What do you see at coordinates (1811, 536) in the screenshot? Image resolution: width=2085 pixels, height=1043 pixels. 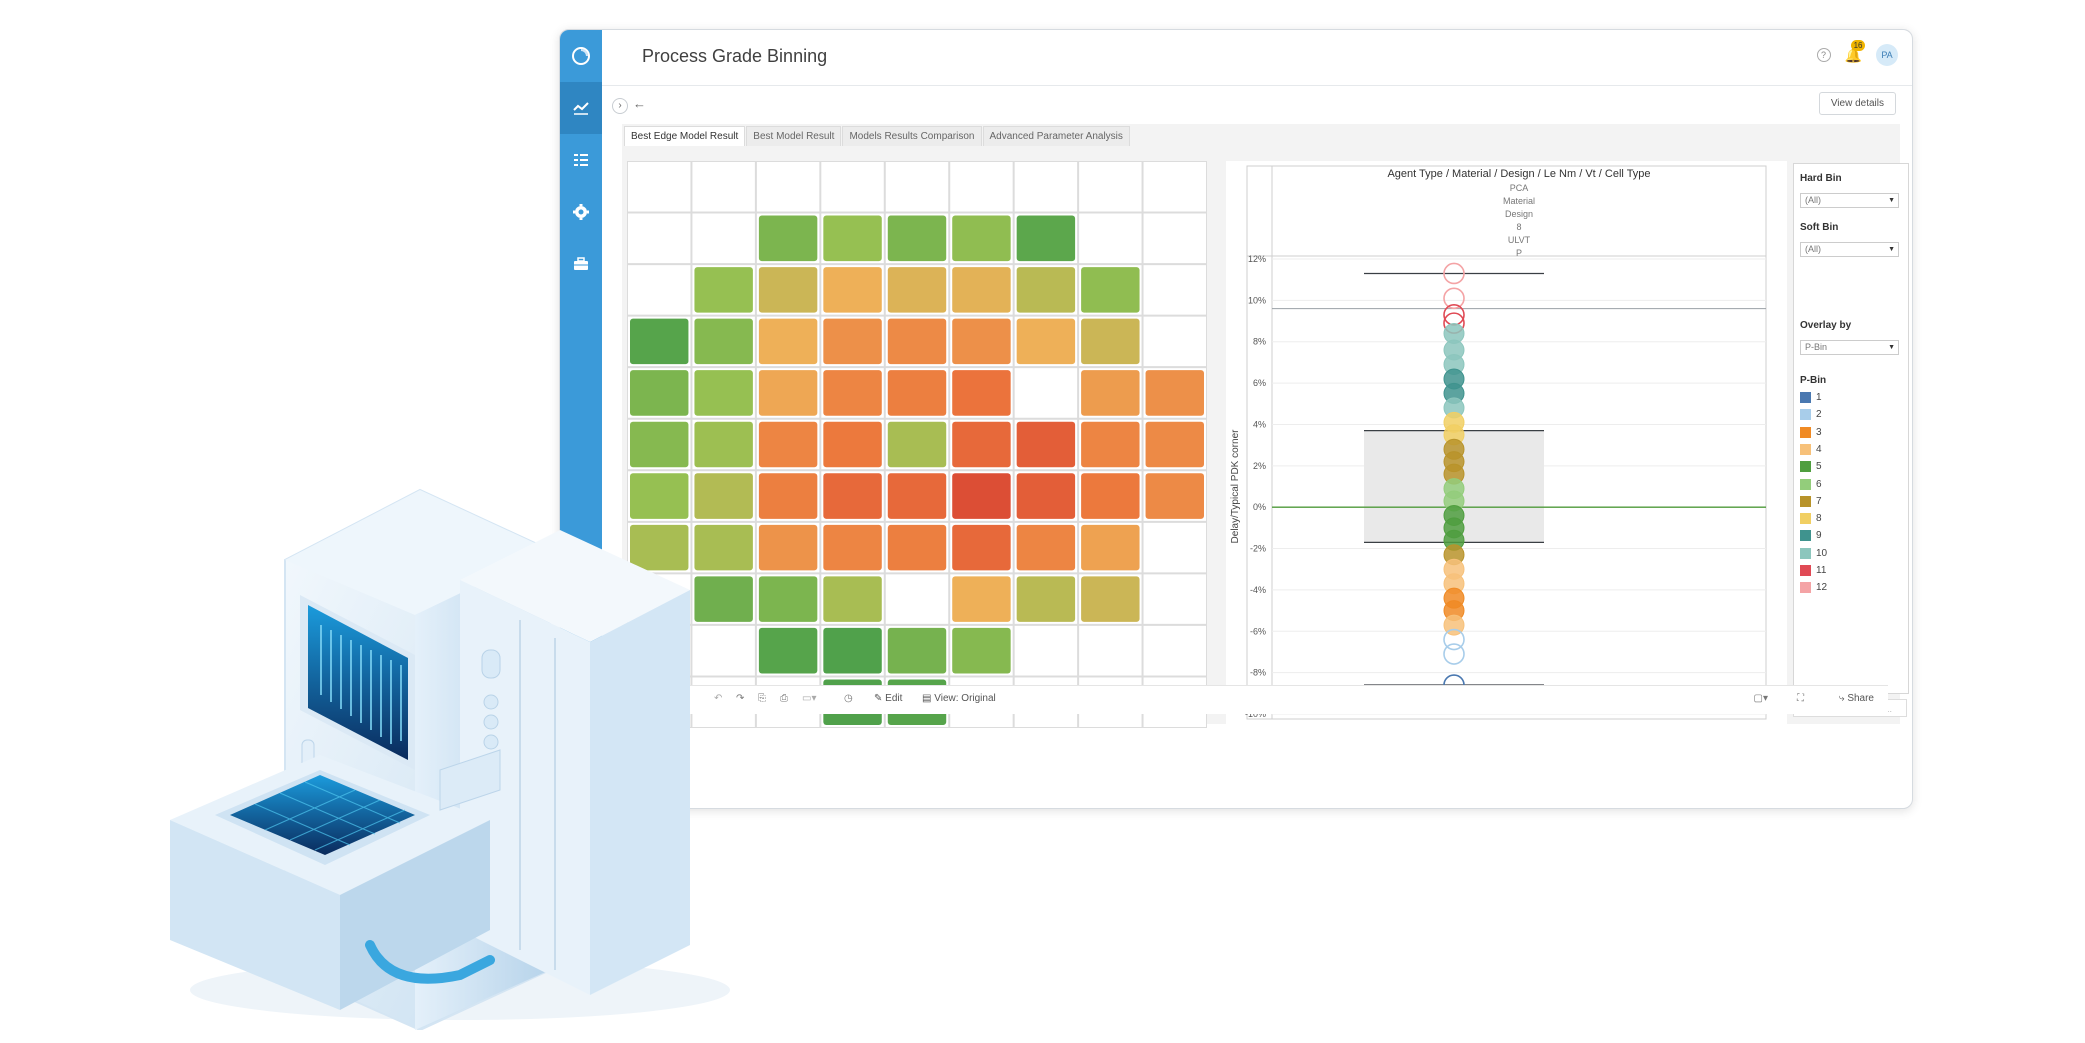 I see `legend-item: 9` at bounding box center [1811, 536].